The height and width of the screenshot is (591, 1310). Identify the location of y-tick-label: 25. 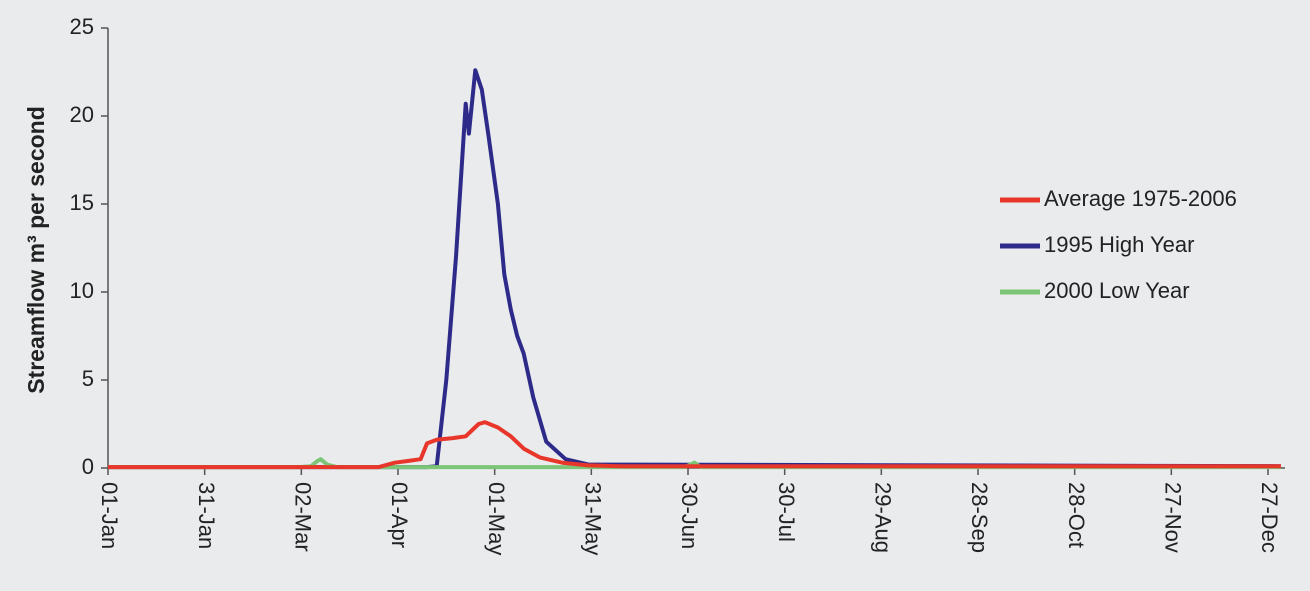
(82, 26).